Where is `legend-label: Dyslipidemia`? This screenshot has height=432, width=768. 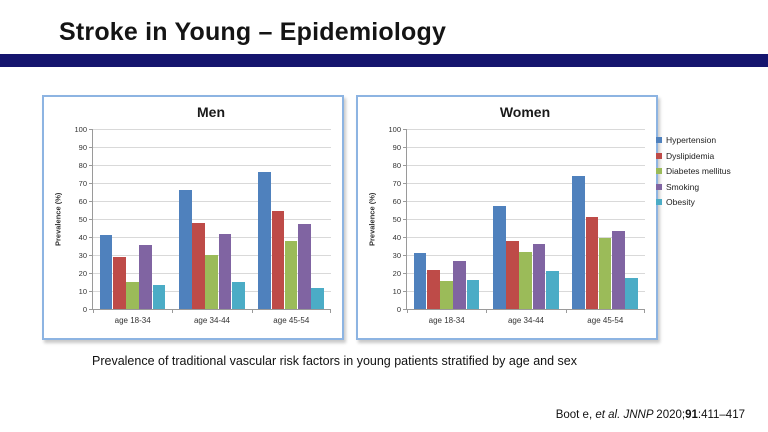 legend-label: Dyslipidemia is located at coordinates (690, 155).